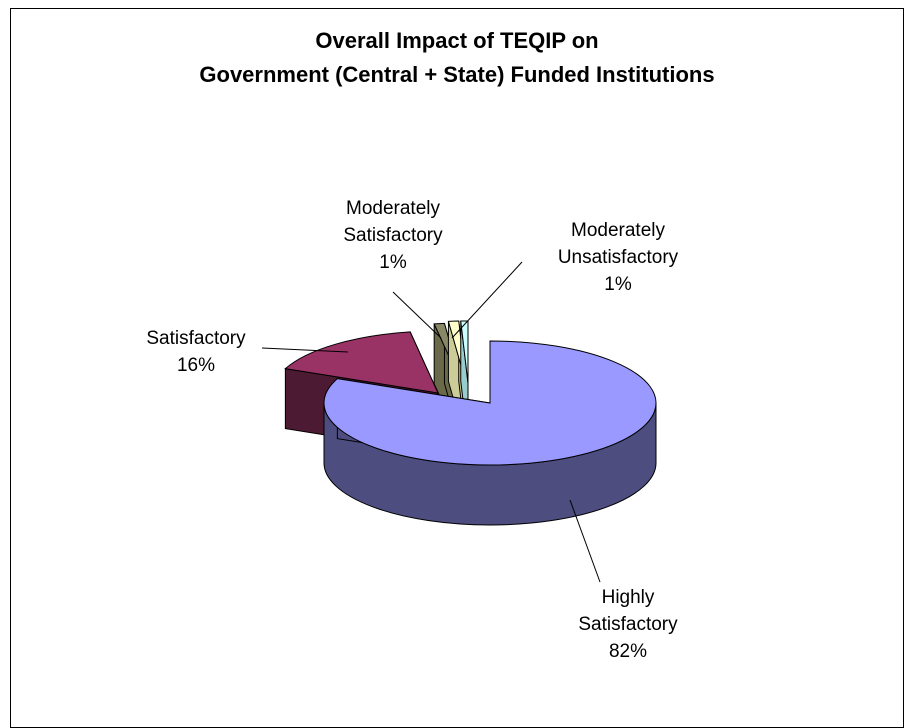  What do you see at coordinates (457, 40) in the screenshot?
I see `chart-title-line-1: Overall Impact of TEQIP on` at bounding box center [457, 40].